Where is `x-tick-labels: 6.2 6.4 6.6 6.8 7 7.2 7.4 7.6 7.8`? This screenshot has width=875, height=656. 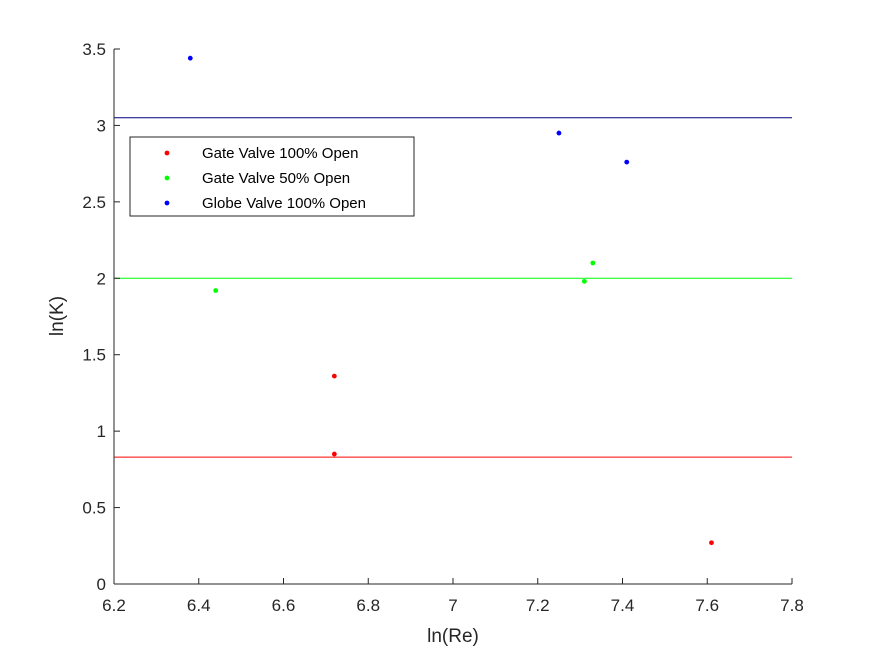 x-tick-labels: 6.2 6.4 6.6 6.8 7 7.2 7.4 7.6 7.8 is located at coordinates (453, 605).